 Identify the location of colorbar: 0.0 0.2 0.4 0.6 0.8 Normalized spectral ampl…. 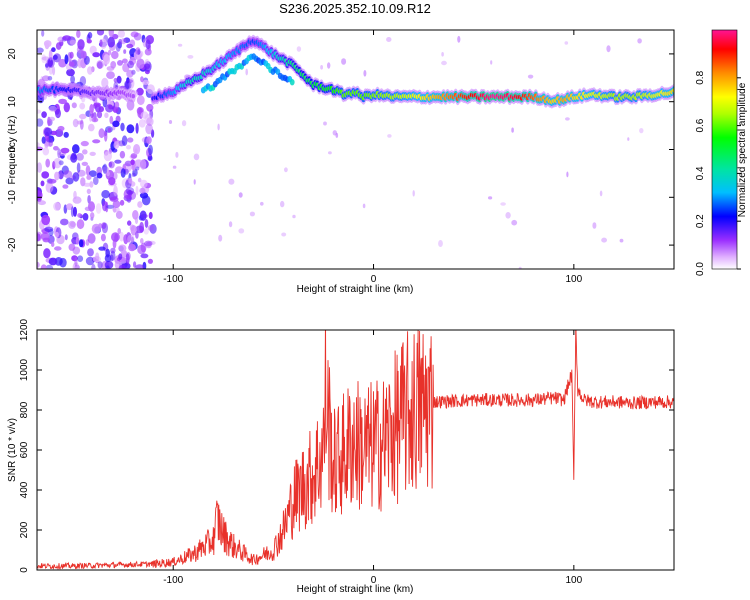
(721, 152).